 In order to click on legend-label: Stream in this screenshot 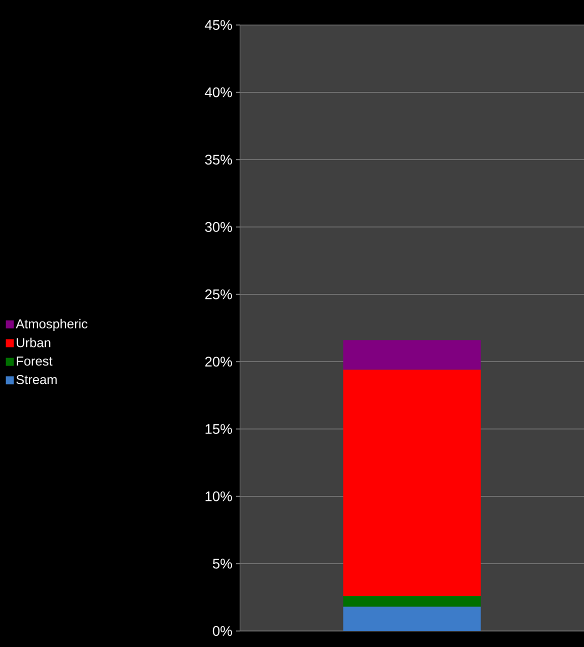, I will do `click(36, 379)`.